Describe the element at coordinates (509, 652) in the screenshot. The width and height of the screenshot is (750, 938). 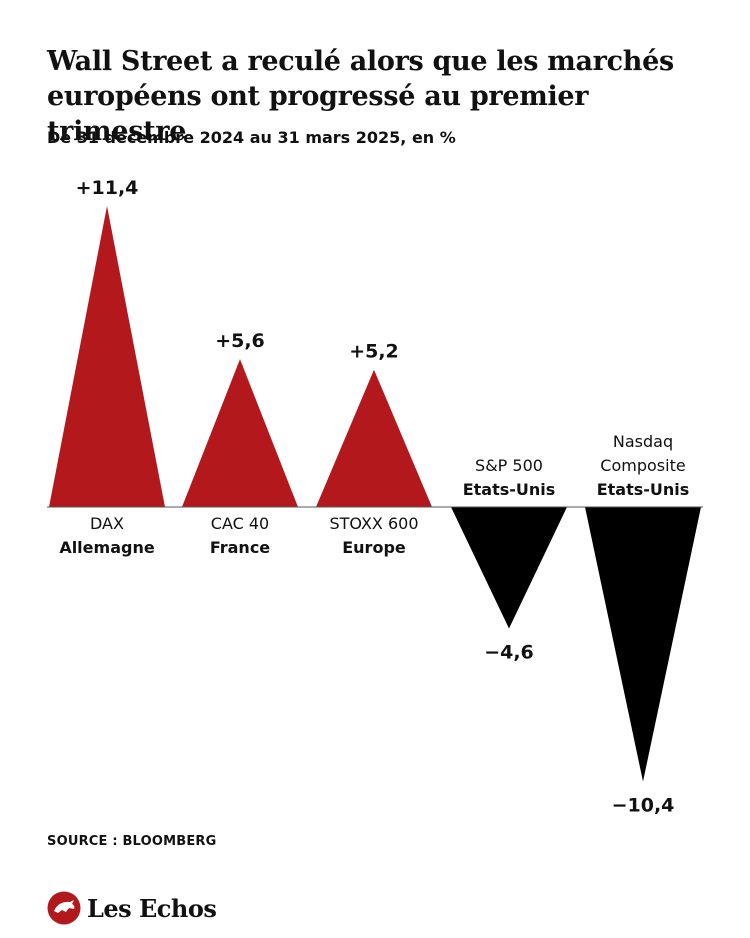
I see `value-label-4: −4,6` at that location.